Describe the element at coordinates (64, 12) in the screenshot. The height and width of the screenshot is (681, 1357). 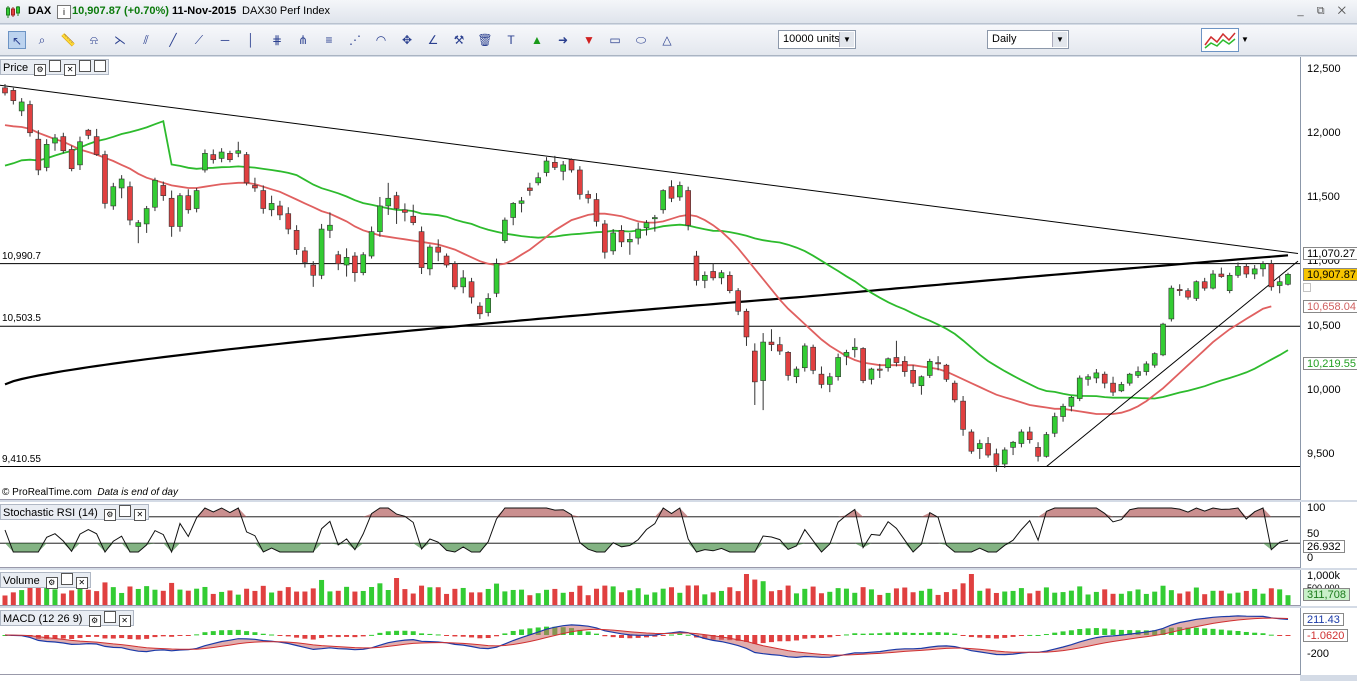
I see `info-icon: i` at that location.